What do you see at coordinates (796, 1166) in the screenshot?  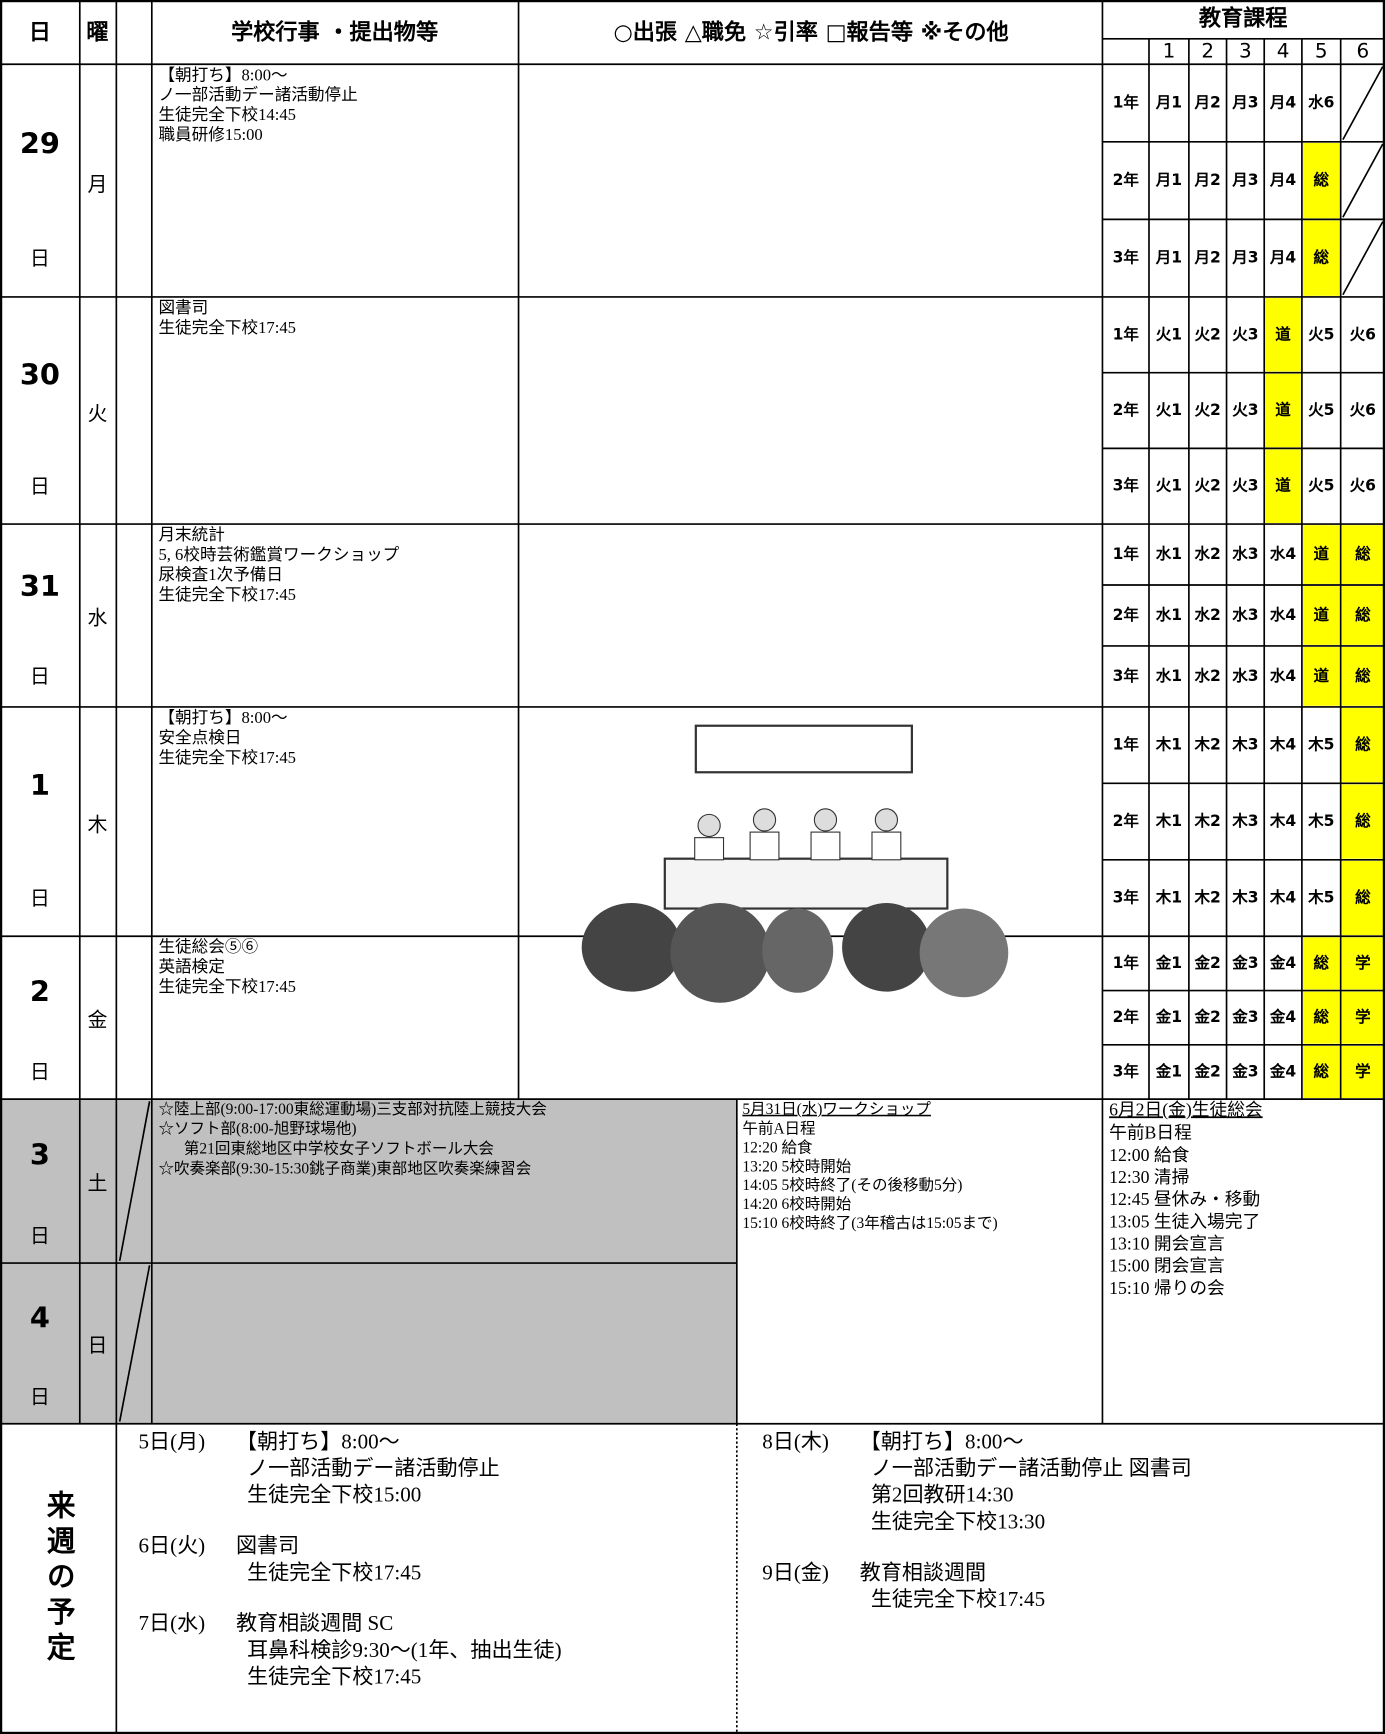 I see `workshop-line: 13:20 5校時開始` at bounding box center [796, 1166].